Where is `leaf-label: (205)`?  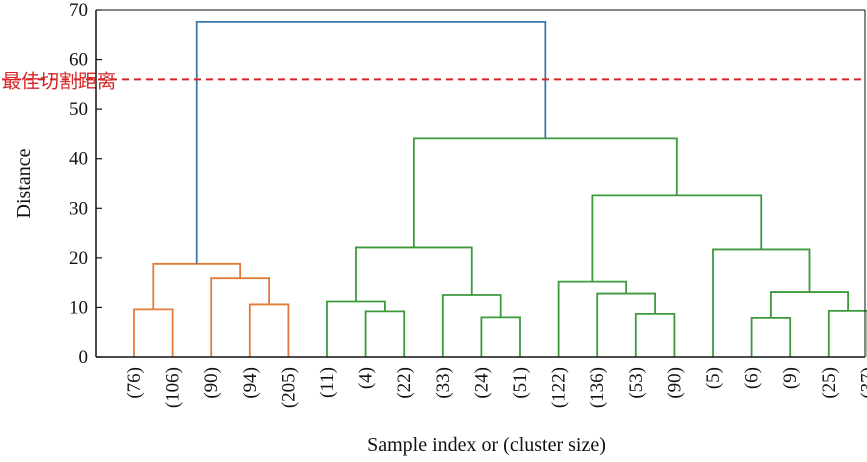 leaf-label: (205) is located at coordinates (288, 387).